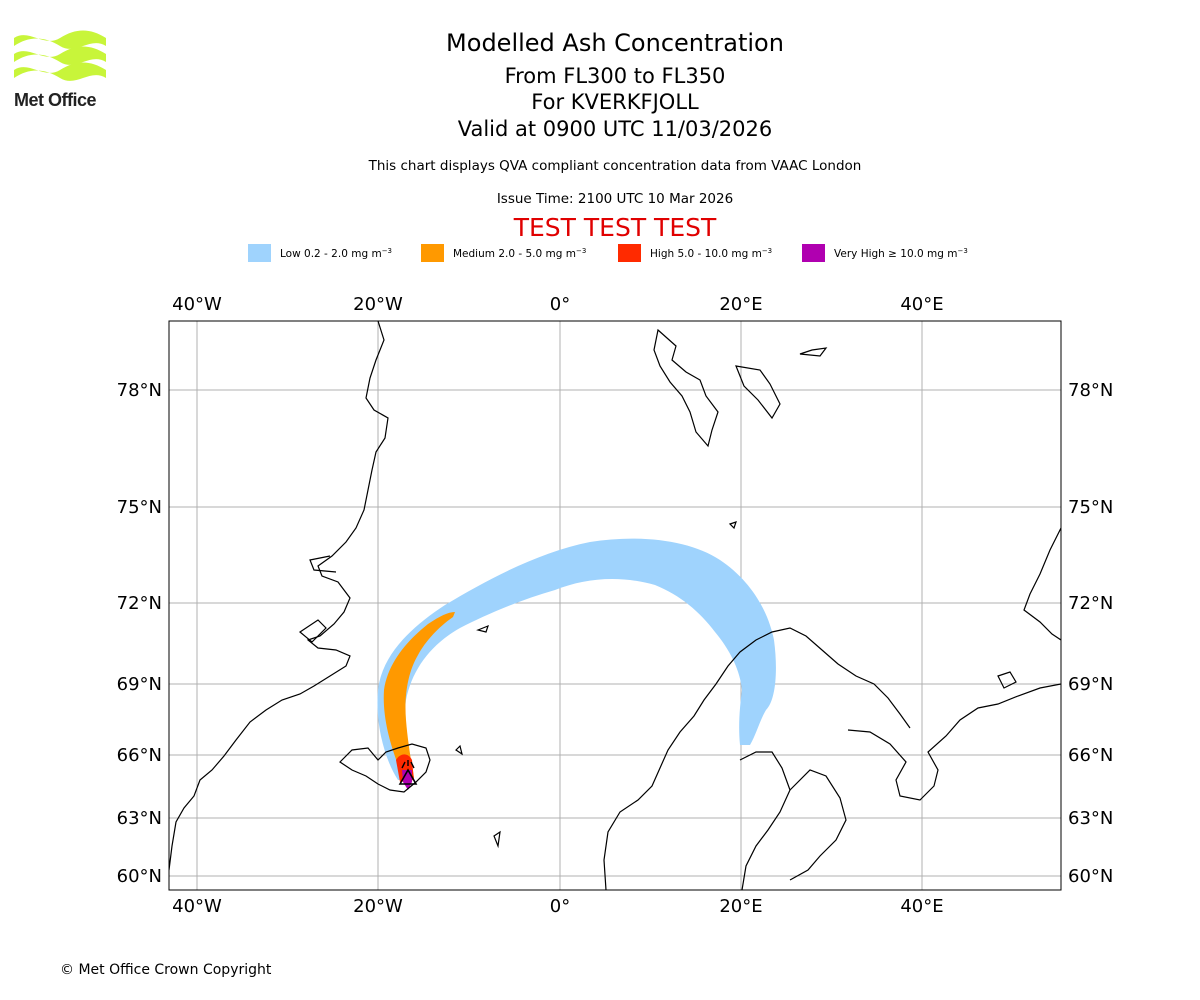 The image size is (1200, 1000). What do you see at coordinates (139, 390) in the screenshot?
I see `lat-label-left-78n: 78°N` at bounding box center [139, 390].